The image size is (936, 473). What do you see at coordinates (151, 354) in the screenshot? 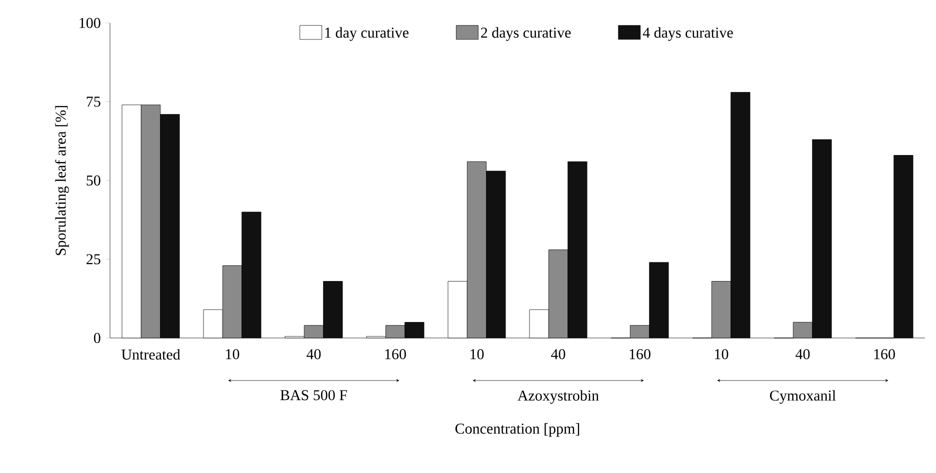
I see `x-tick-label: Untreated` at bounding box center [151, 354].